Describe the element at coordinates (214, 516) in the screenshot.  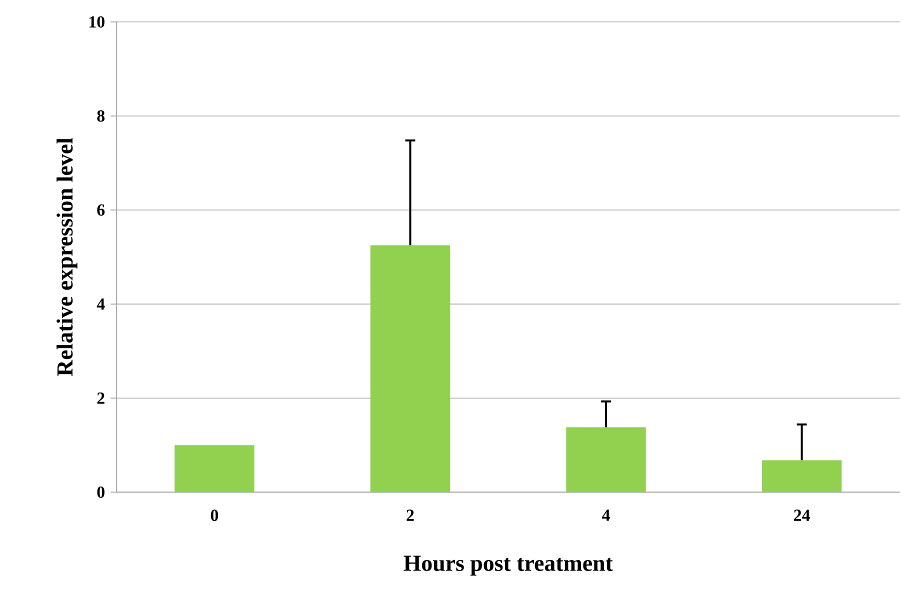
I see `x-tick-label: 0` at that location.